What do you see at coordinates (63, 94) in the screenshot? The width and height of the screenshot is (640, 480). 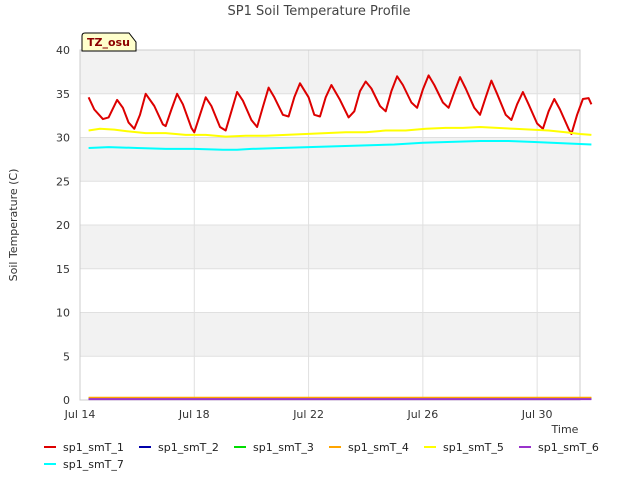 I see `y-tick-label: 35` at bounding box center [63, 94].